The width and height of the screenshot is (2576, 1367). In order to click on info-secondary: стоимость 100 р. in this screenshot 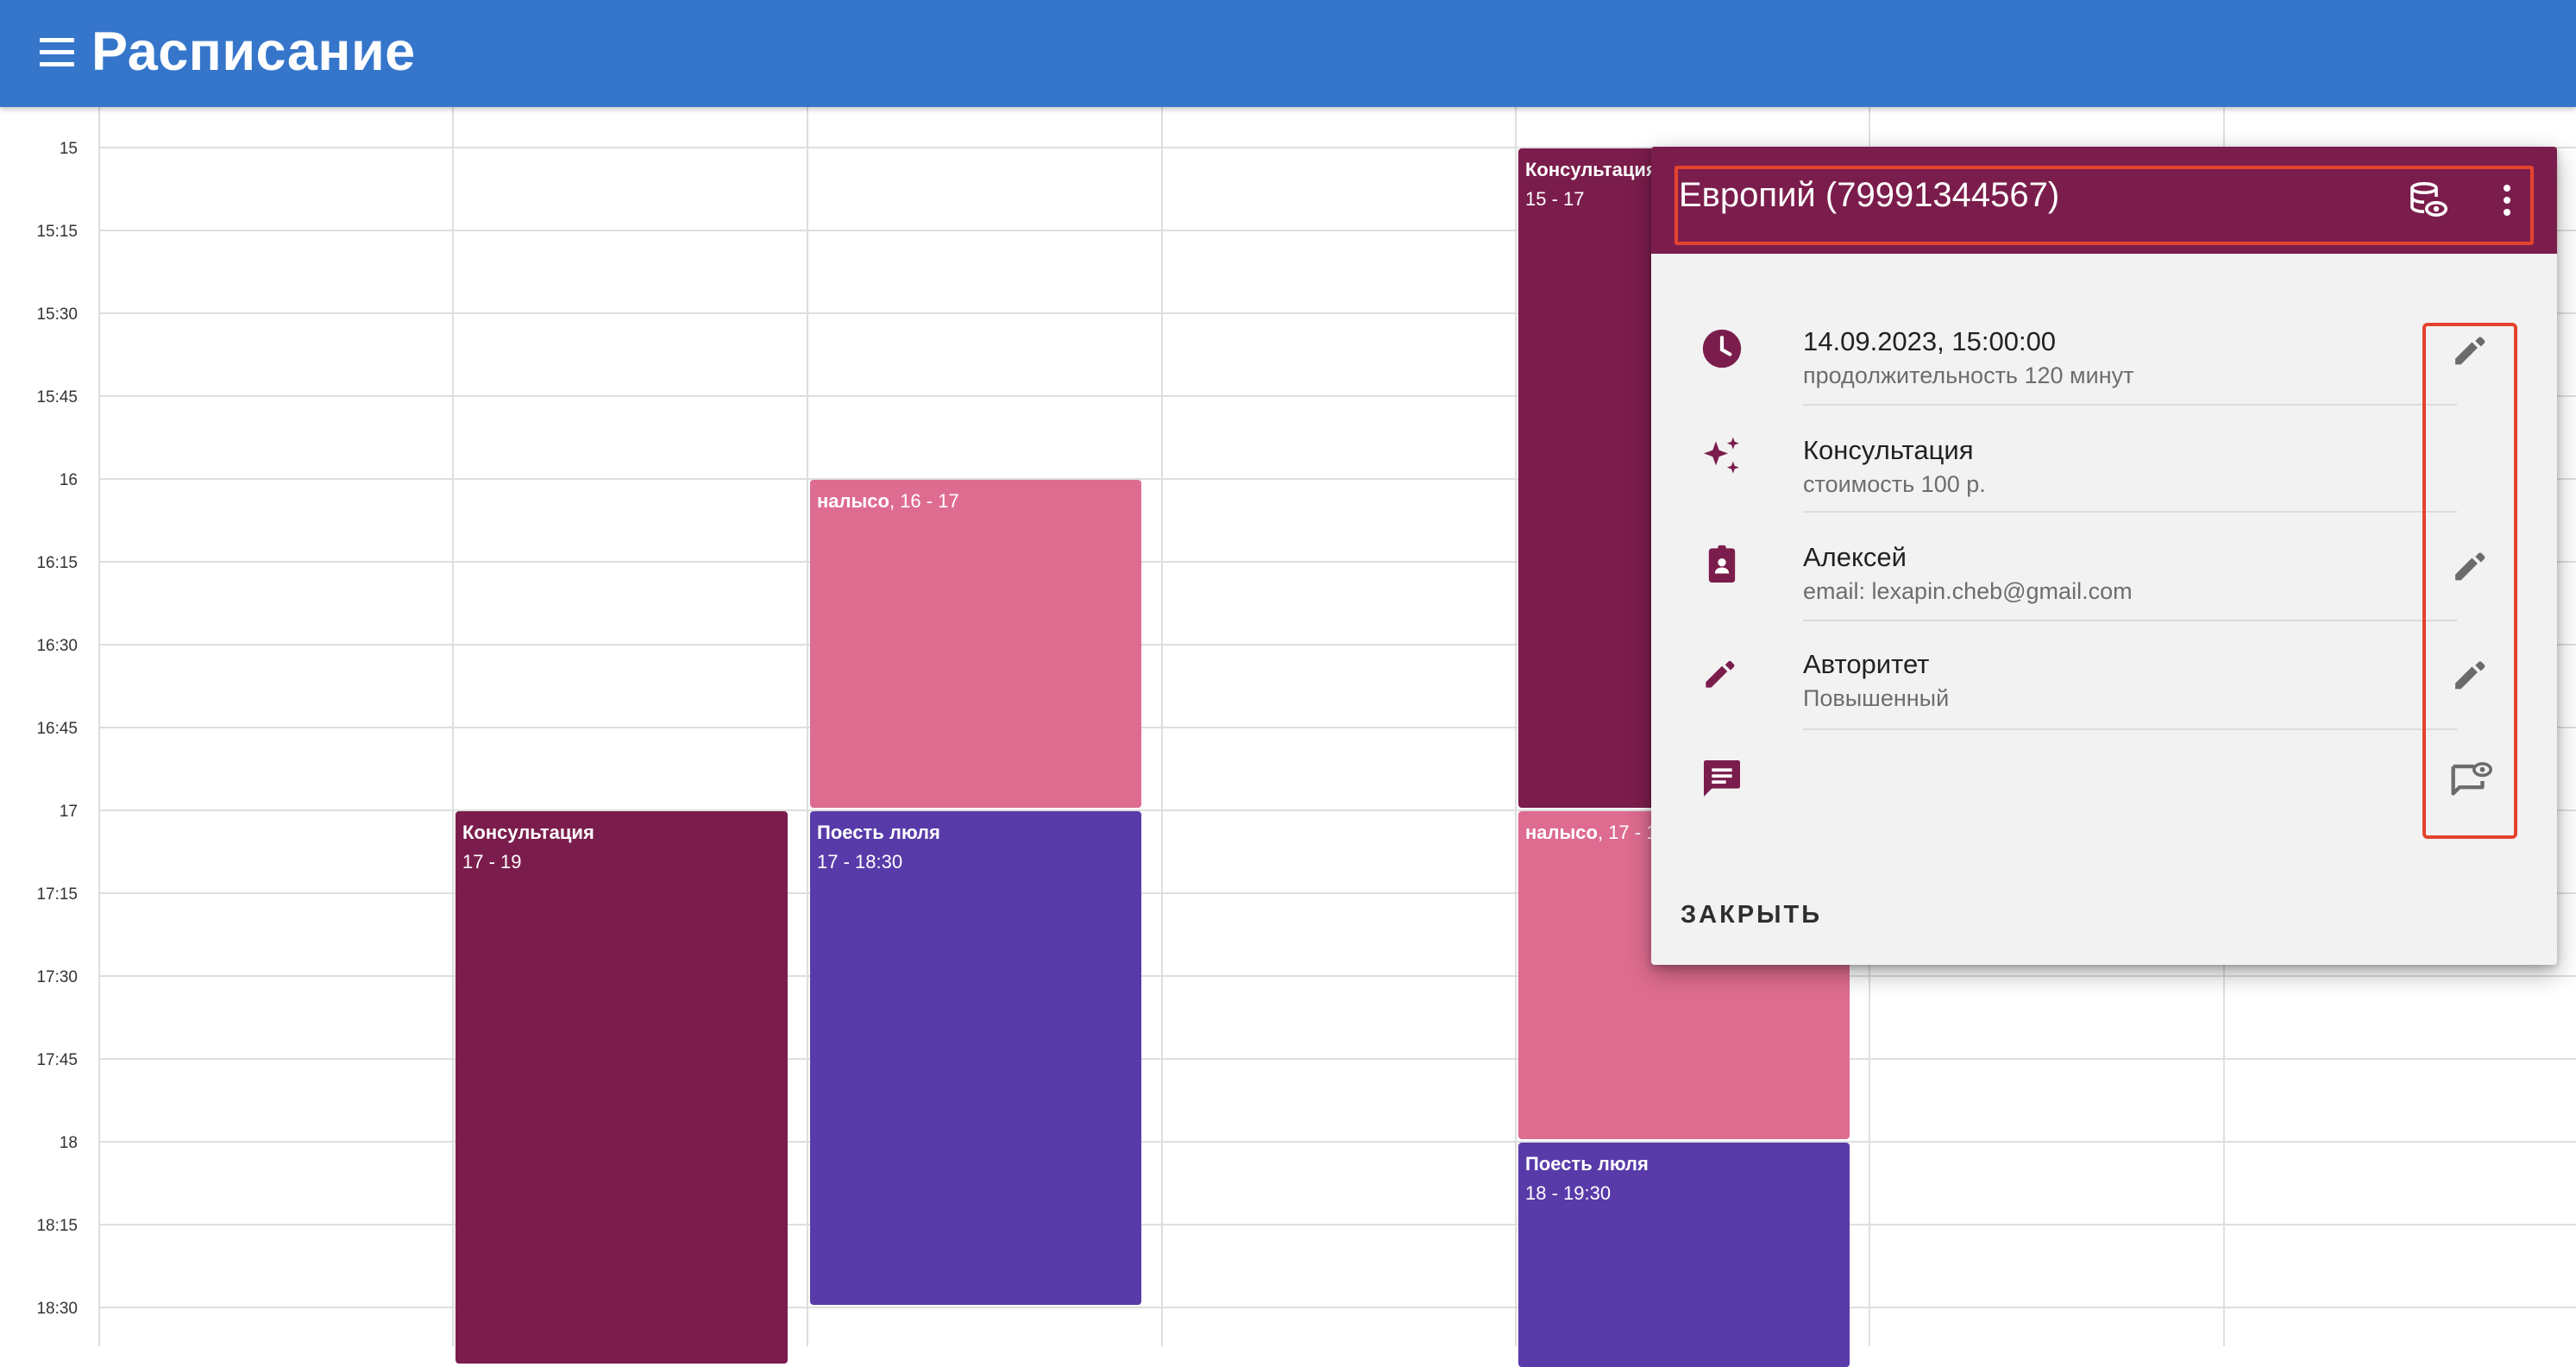, I will do `click(1894, 484)`.